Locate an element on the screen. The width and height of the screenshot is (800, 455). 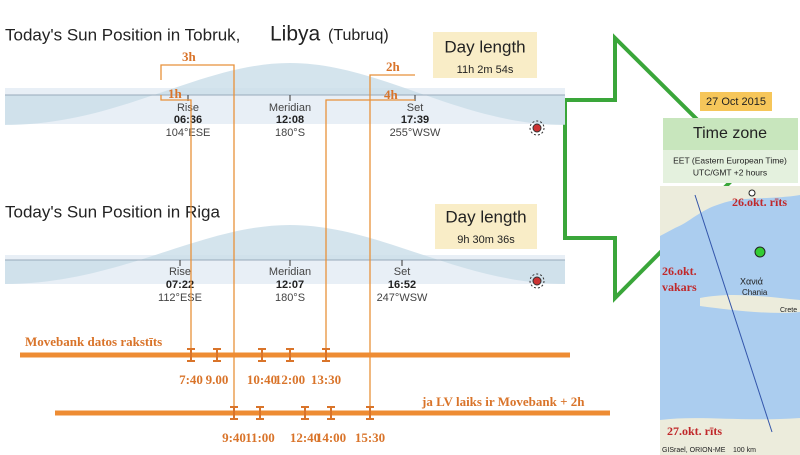
time-label: 9.00 is located at coordinates (217, 379).